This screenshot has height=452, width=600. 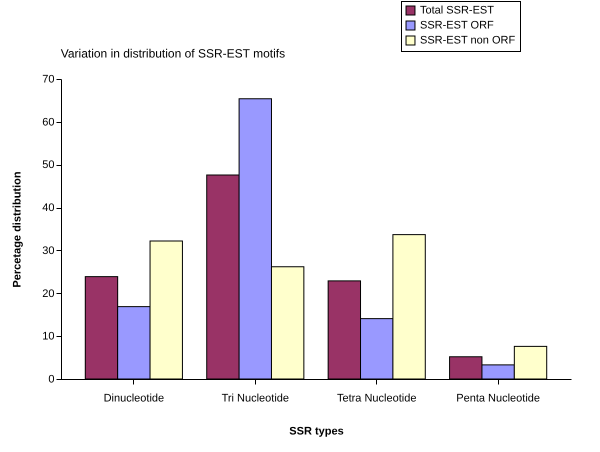 What do you see at coordinates (457, 10) in the screenshot?
I see `legend-label: Total SSR-EST` at bounding box center [457, 10].